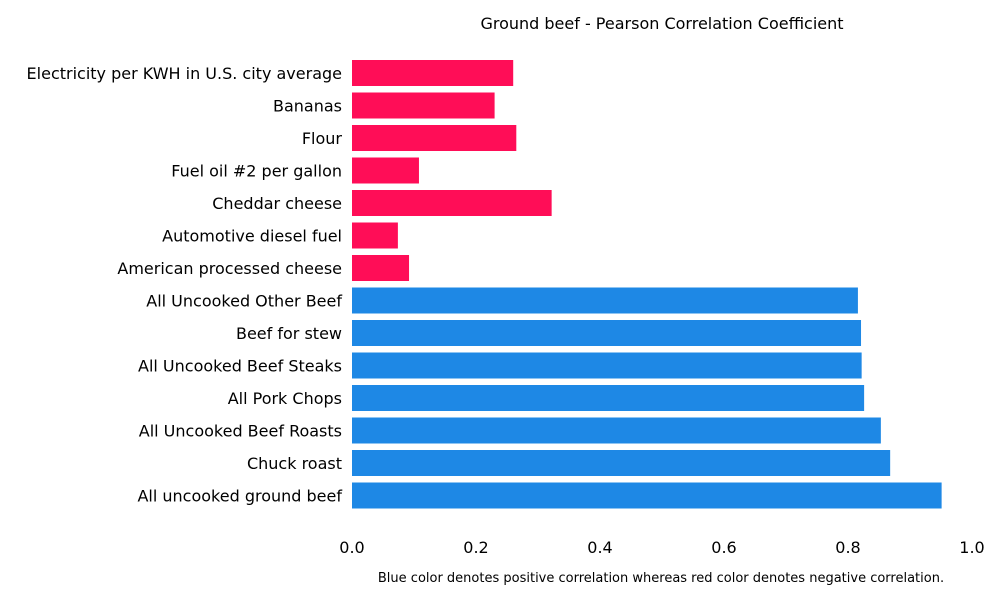  Describe the element at coordinates (244, 301) in the screenshot. I see `category-label: All Uncooked Other Beef` at that location.